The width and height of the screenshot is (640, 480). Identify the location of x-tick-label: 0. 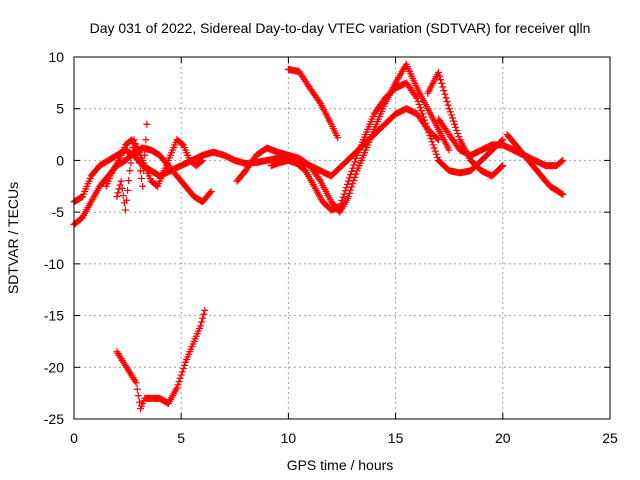
(74, 438).